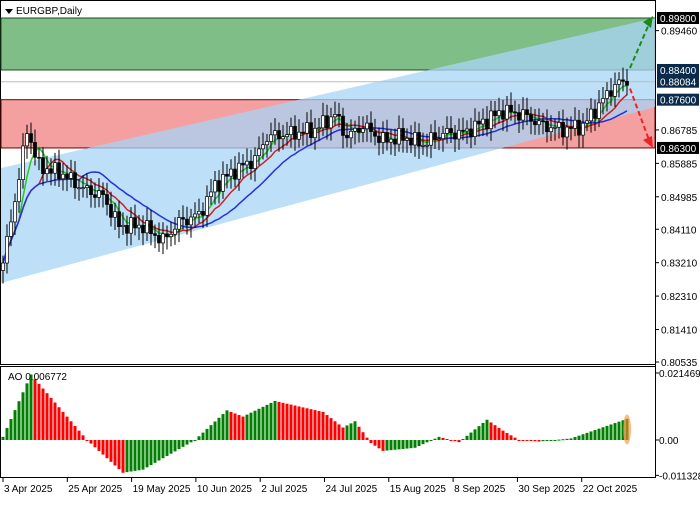 The height and width of the screenshot is (505, 700). I want to click on price-tick-label: 0.86785, so click(679, 131).